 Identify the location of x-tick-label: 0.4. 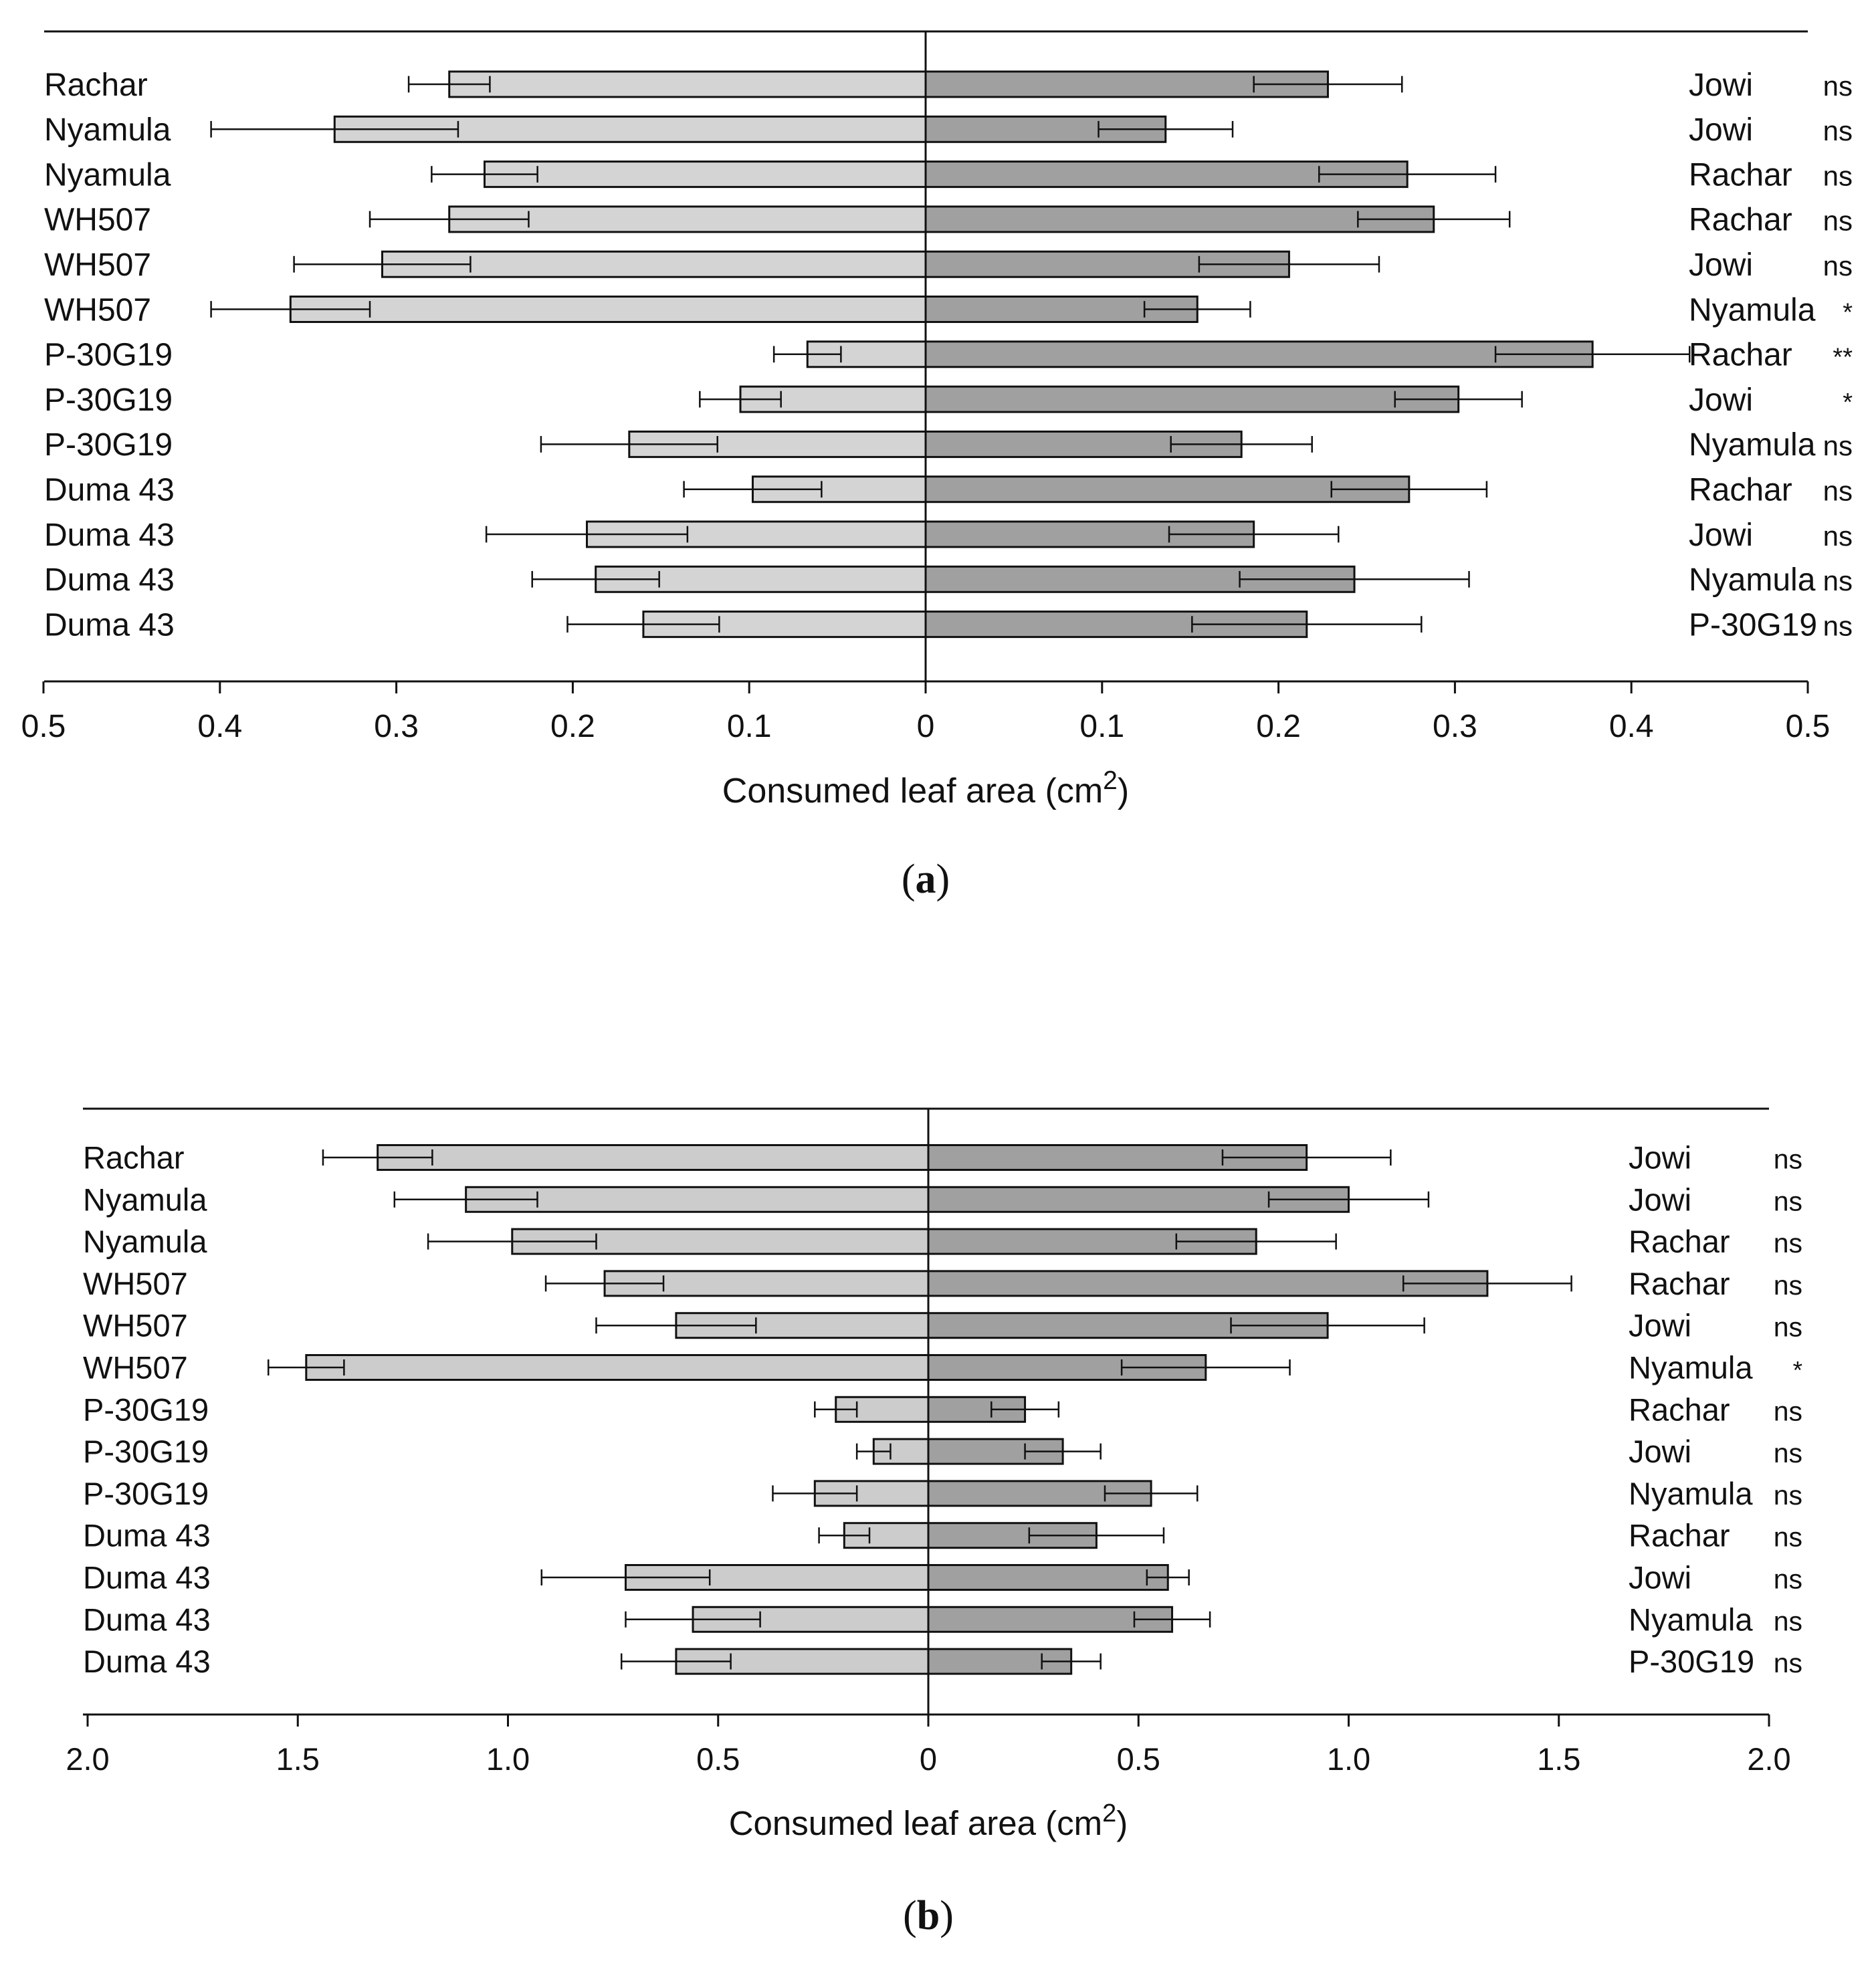
(1631, 726).